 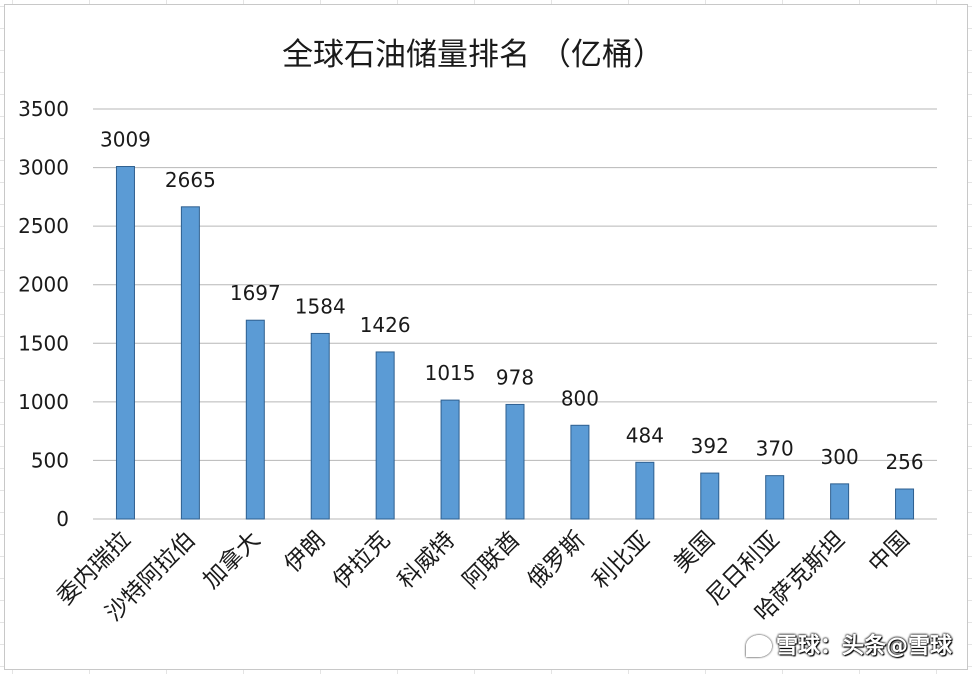 What do you see at coordinates (491, 560) in the screenshot?
I see `category-label-6: 阿联酋` at bounding box center [491, 560].